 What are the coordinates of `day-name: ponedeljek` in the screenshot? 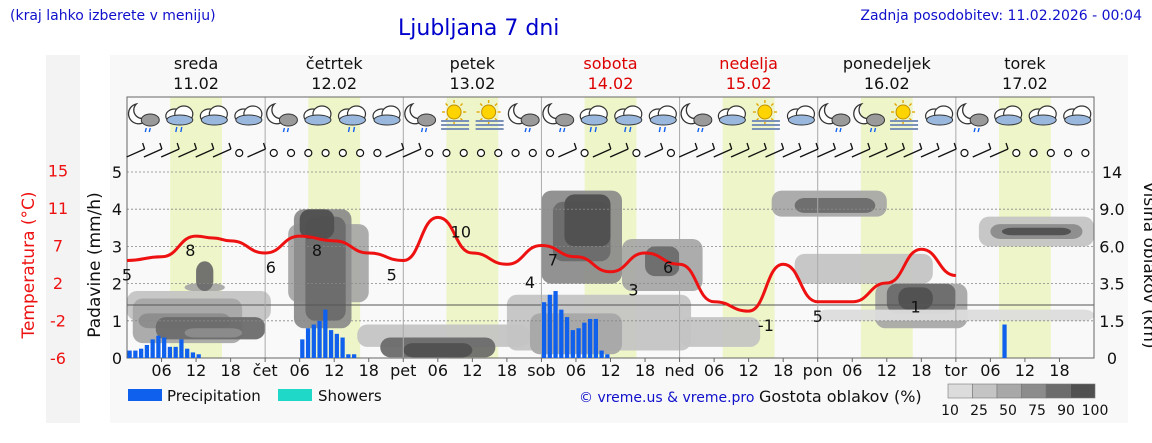 It's located at (887, 63).